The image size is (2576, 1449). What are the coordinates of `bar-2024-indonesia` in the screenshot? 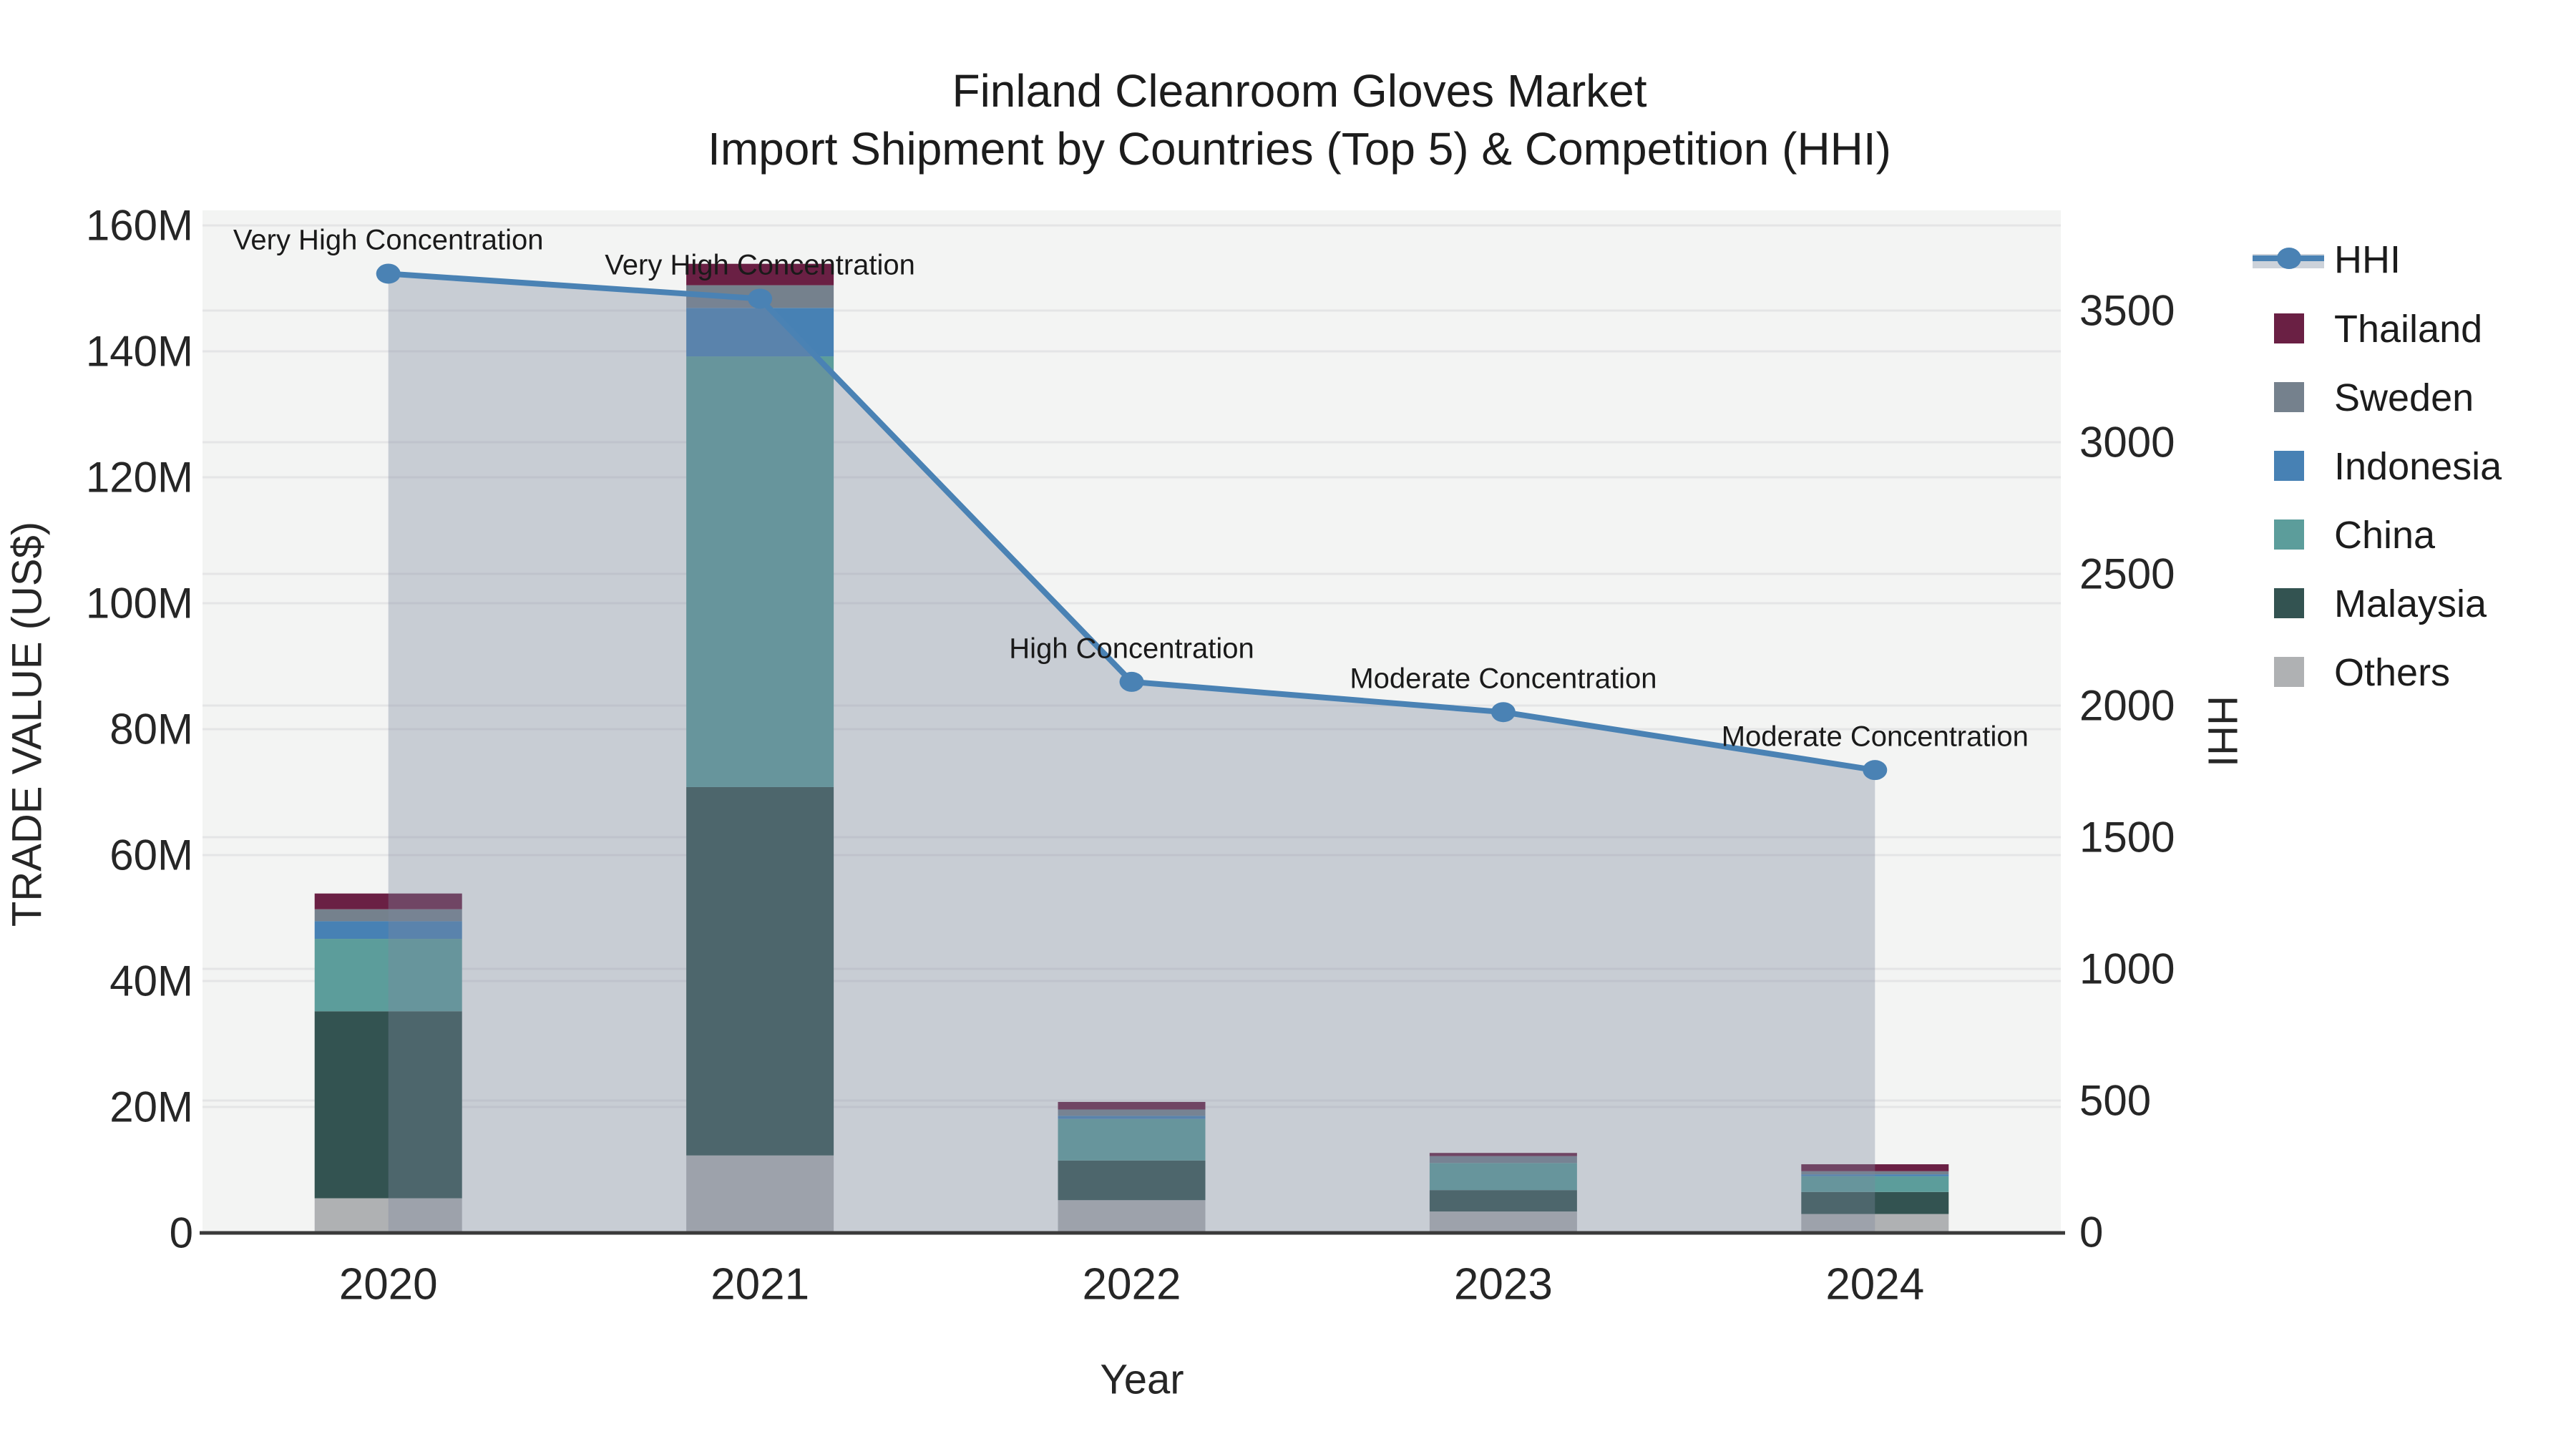 It's located at (1875, 1175).